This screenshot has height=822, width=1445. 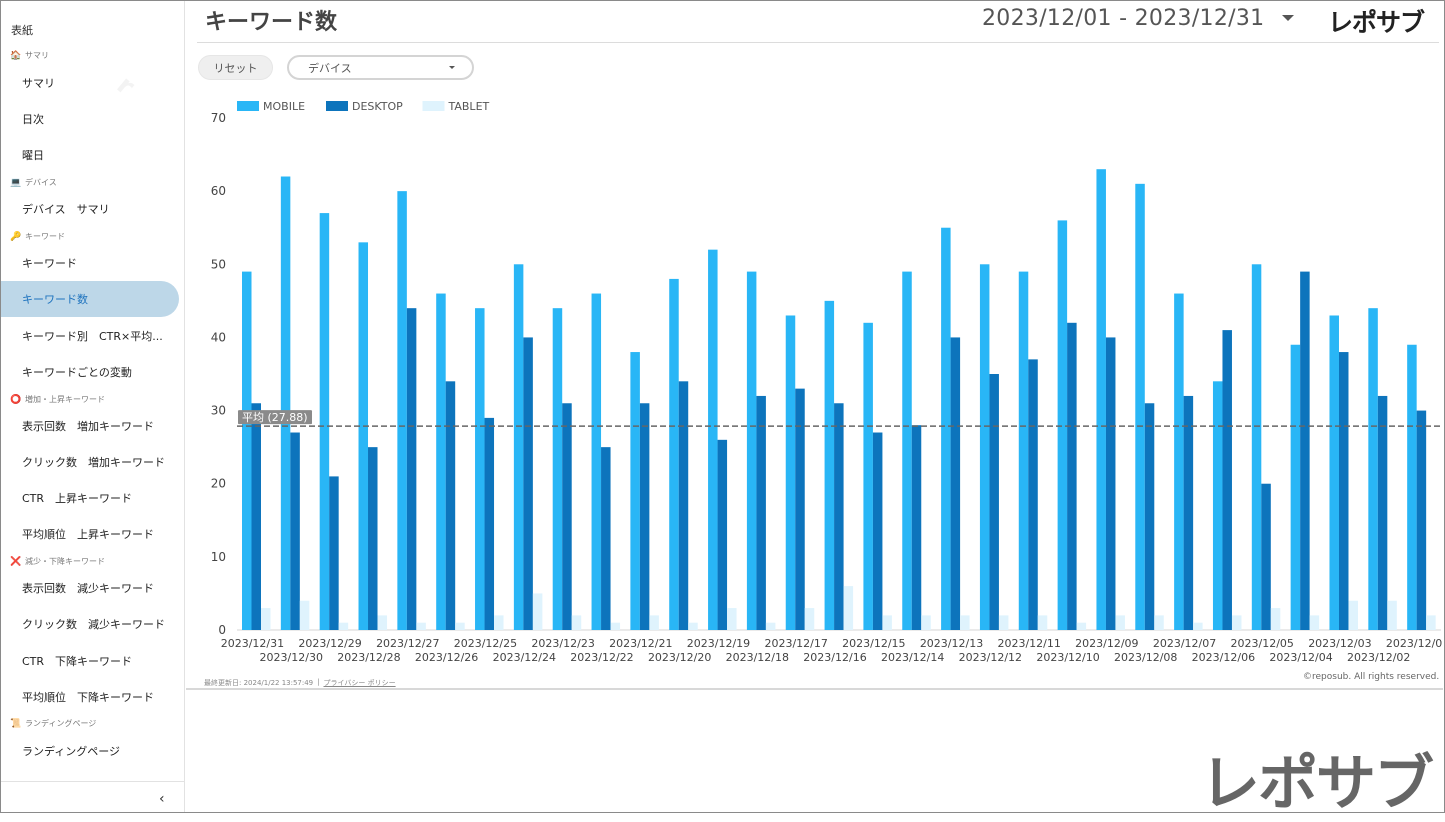 What do you see at coordinates (93, 462) in the screenshot?
I see `sidebar-item: クリック数 増加キーワード` at bounding box center [93, 462].